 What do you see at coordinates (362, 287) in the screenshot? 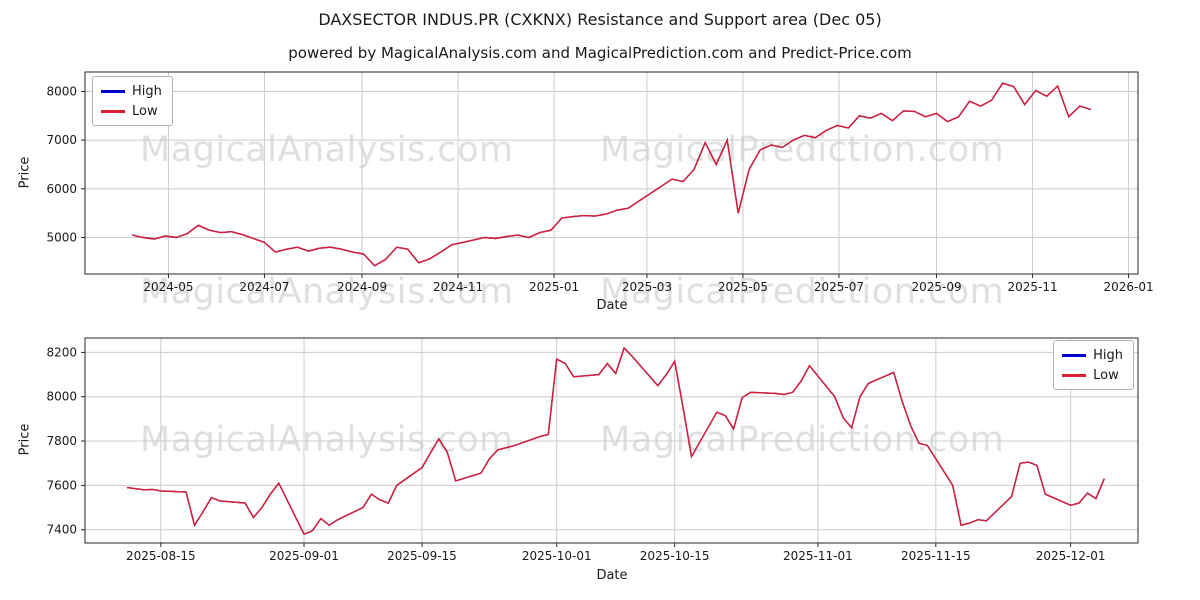
I see `x-tick-label: 2024-09` at bounding box center [362, 287].